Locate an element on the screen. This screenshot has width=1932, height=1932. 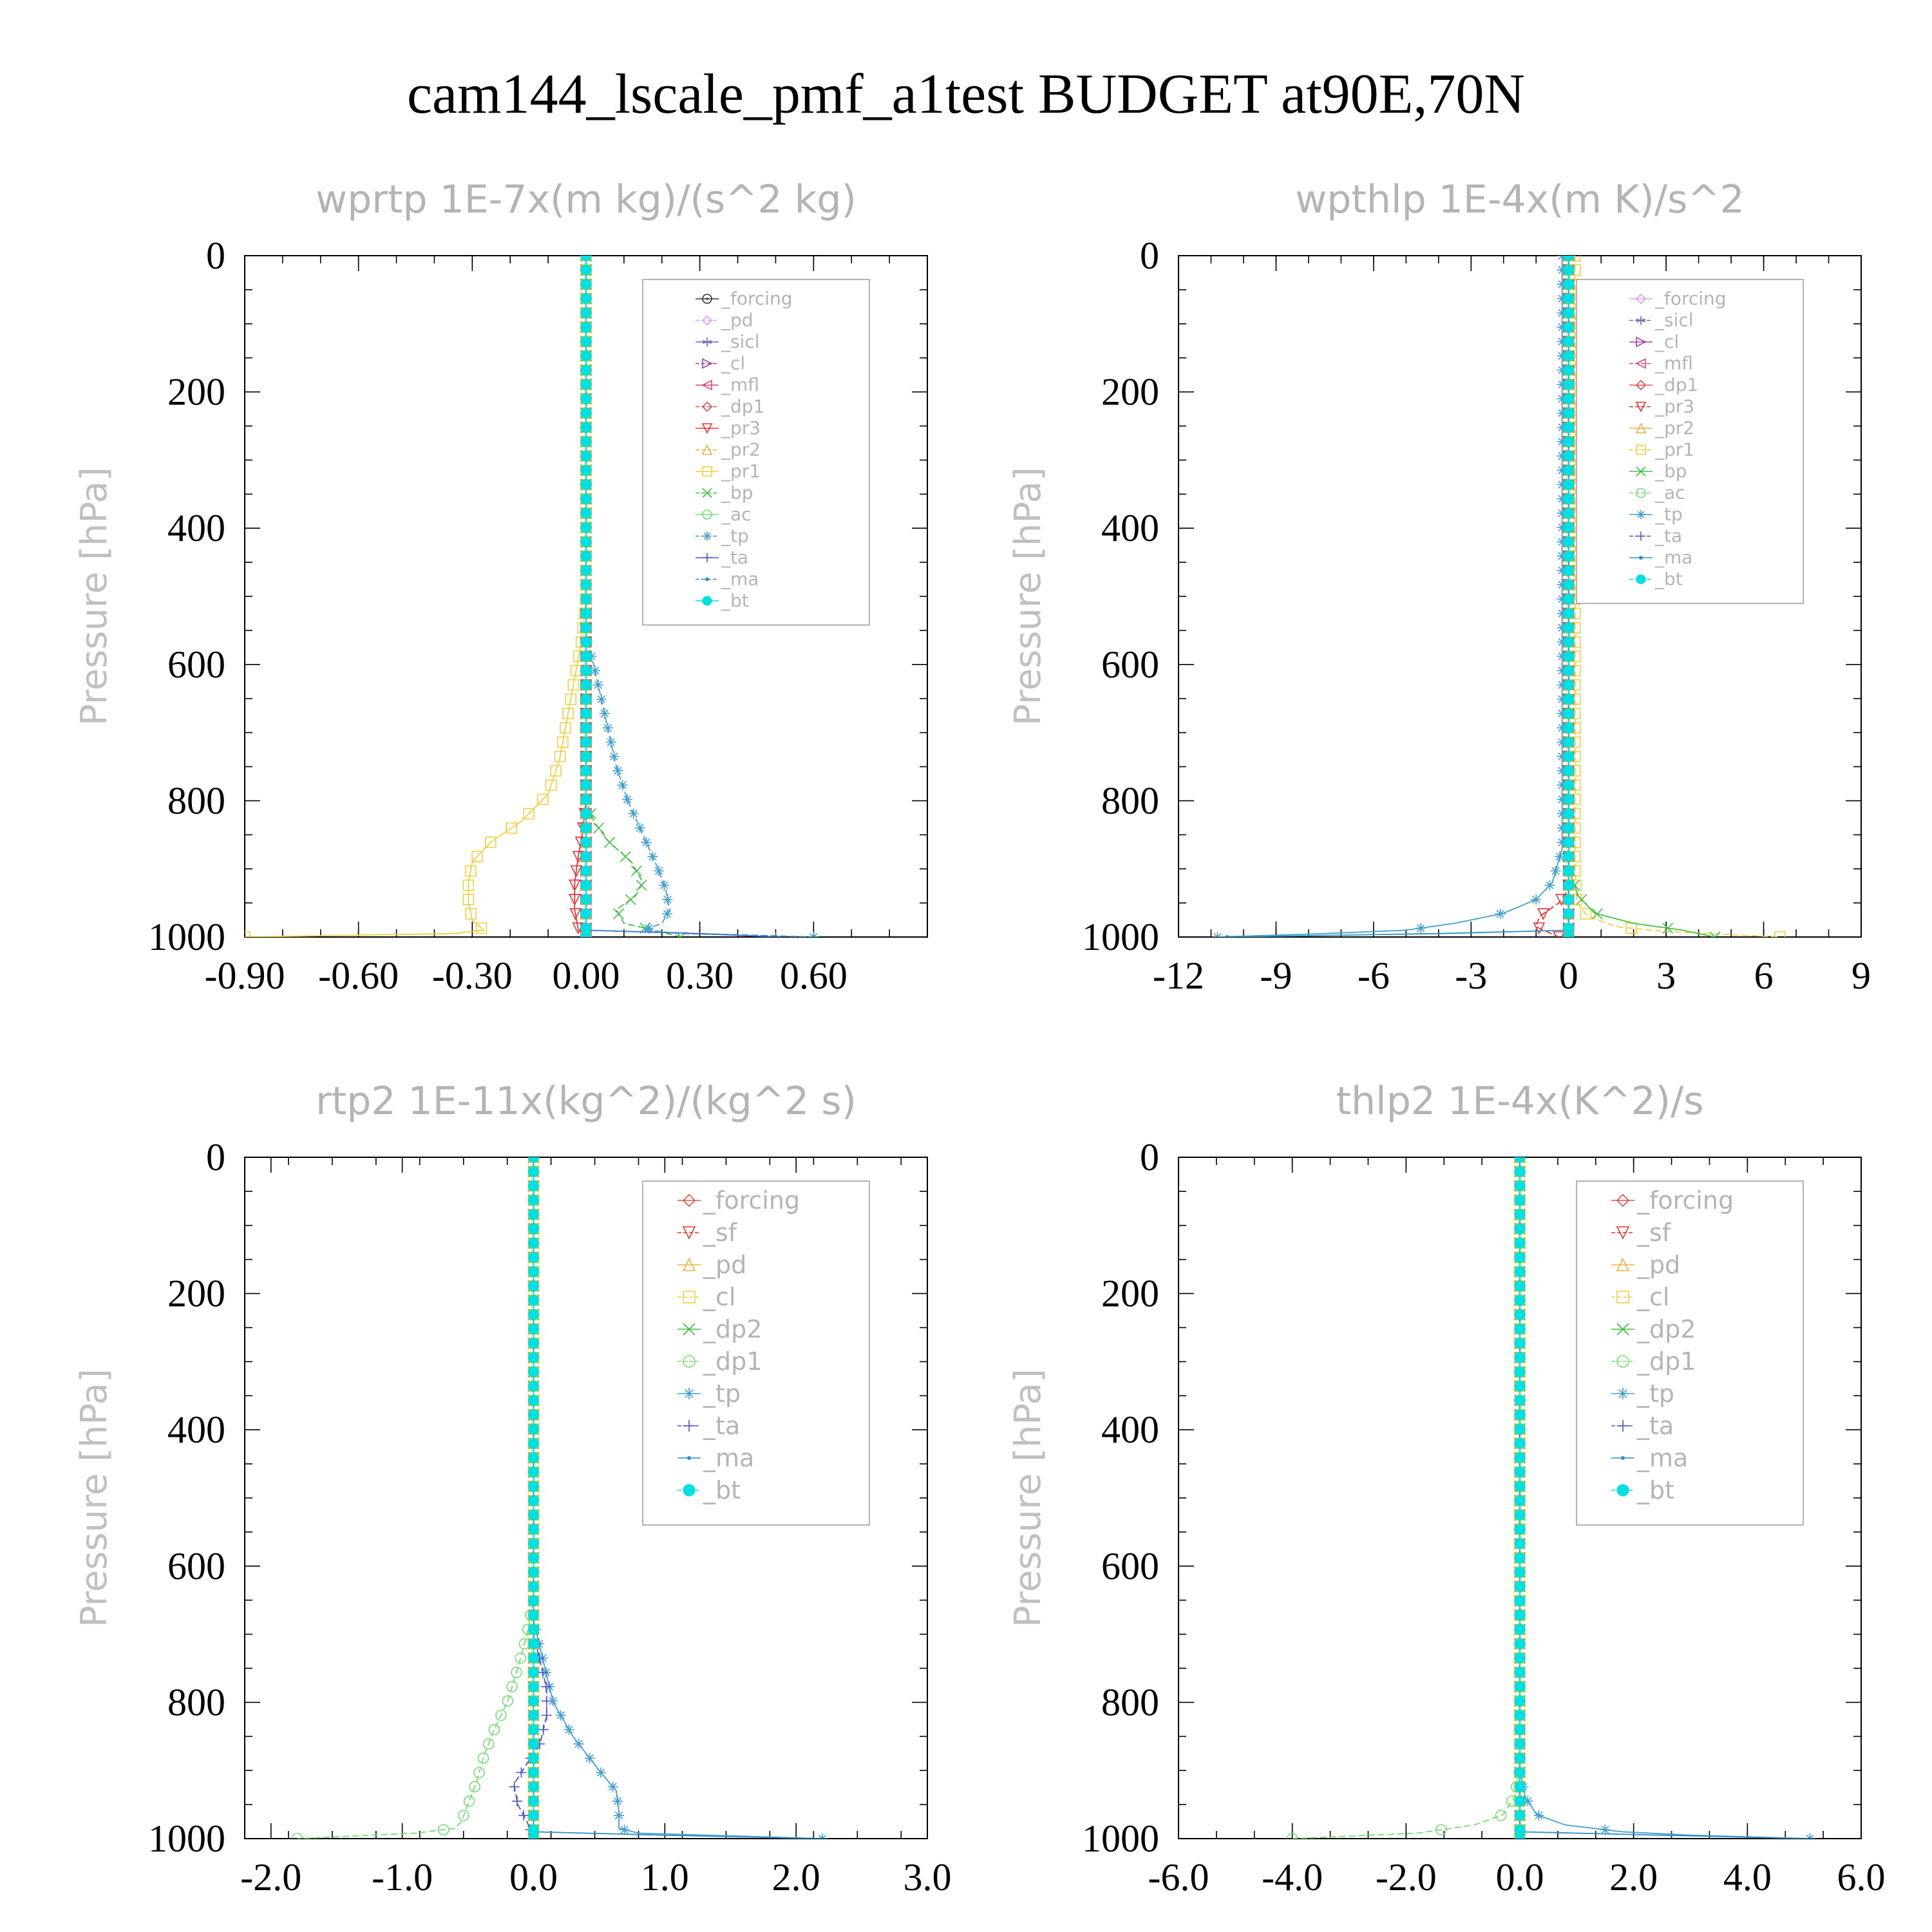
legend-item: _sicl is located at coordinates (728, 341).